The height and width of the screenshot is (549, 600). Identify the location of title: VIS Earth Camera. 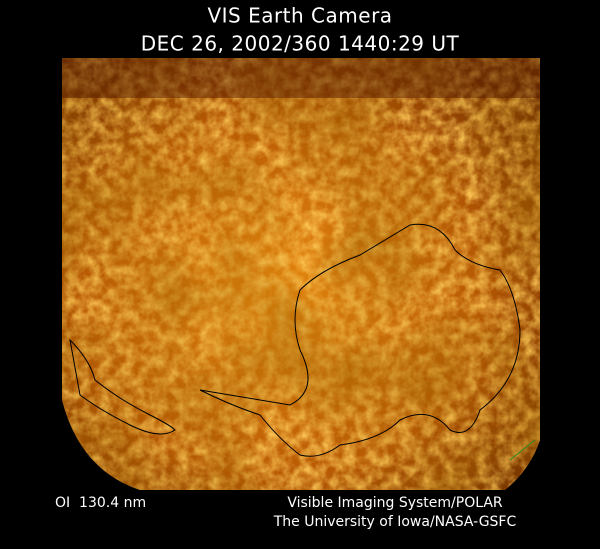
(299, 16).